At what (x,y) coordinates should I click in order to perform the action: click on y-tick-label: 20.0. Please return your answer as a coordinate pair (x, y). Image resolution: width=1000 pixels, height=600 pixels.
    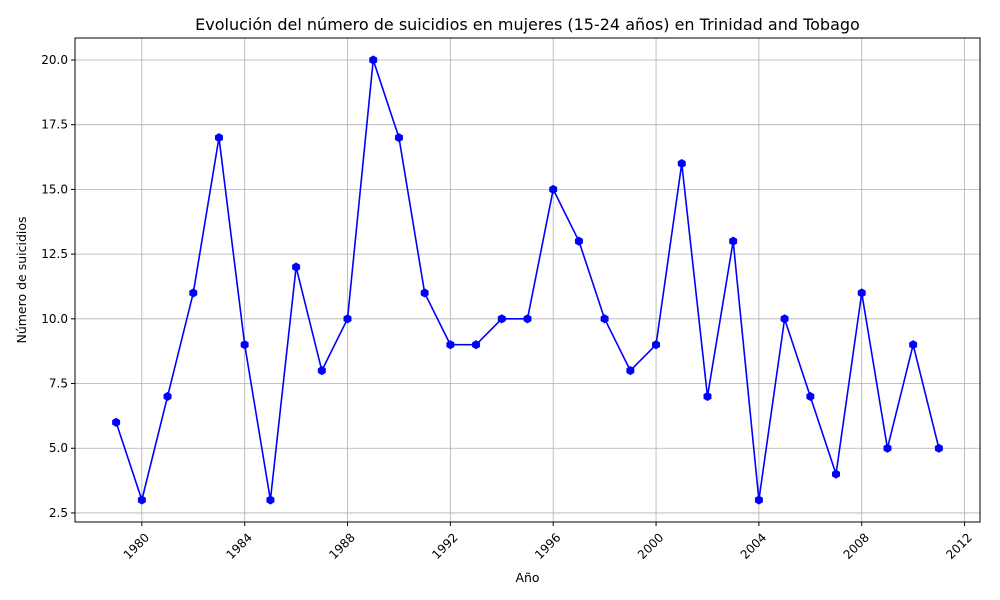
    Looking at the image, I should click on (54, 60).